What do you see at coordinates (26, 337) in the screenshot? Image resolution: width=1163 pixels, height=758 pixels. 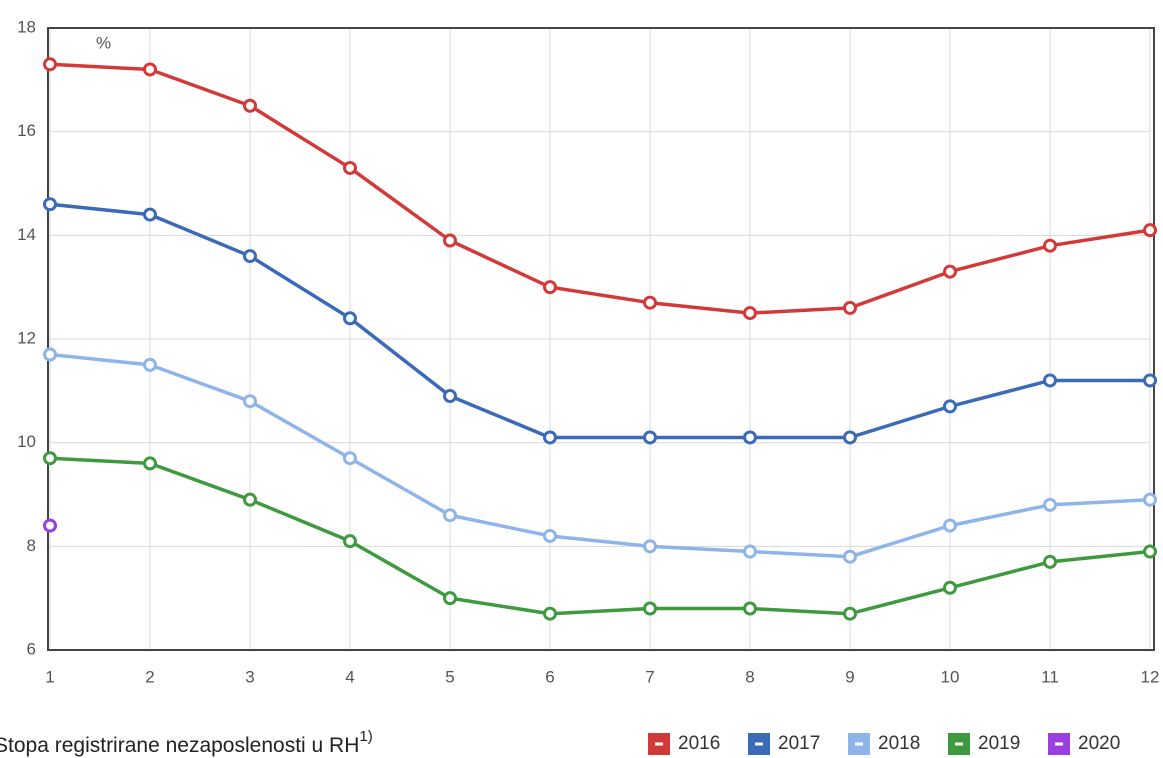 I see `y-tick-label: 12` at bounding box center [26, 337].